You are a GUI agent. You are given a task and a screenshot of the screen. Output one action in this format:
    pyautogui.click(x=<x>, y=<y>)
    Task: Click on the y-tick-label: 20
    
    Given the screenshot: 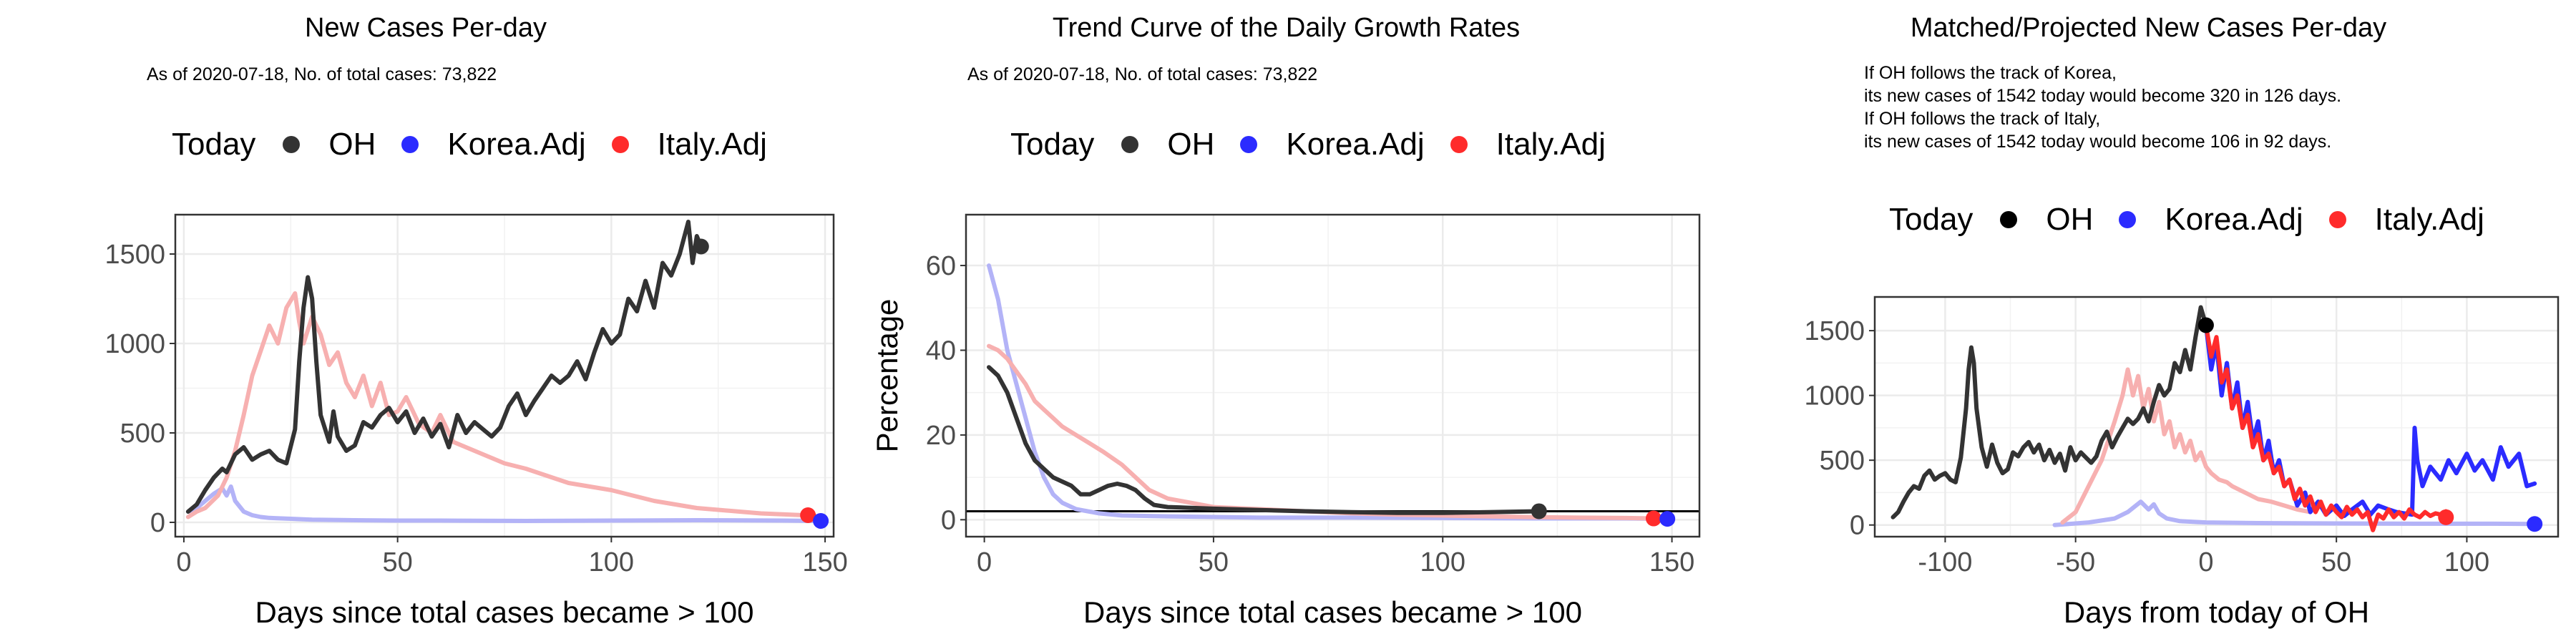 What is the action you would take?
    pyautogui.click(x=941, y=436)
    